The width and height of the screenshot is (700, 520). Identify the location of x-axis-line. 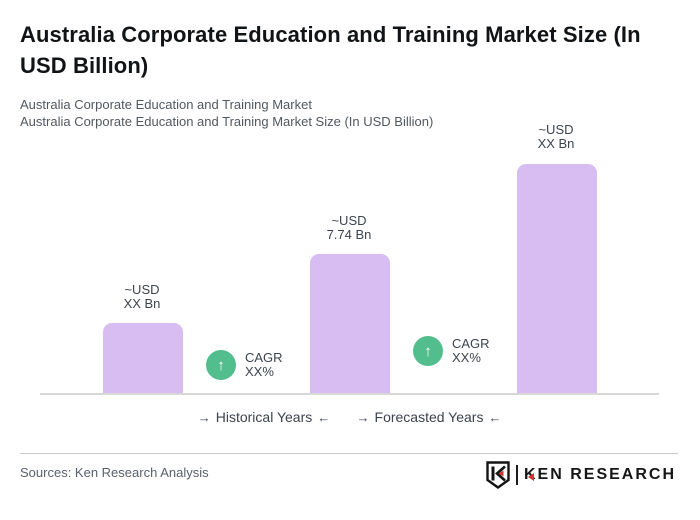
(349, 394).